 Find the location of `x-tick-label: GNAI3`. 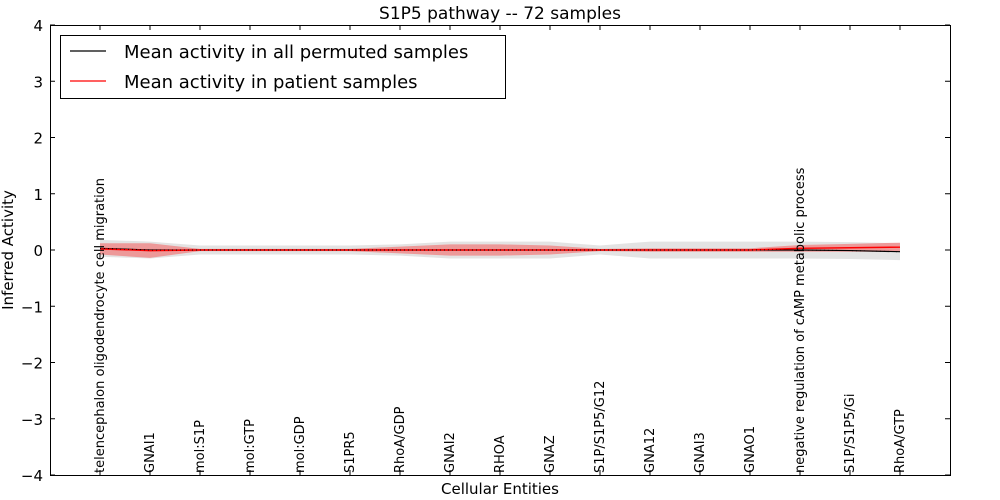

x-tick-label: GNAI3 is located at coordinates (700, 452).